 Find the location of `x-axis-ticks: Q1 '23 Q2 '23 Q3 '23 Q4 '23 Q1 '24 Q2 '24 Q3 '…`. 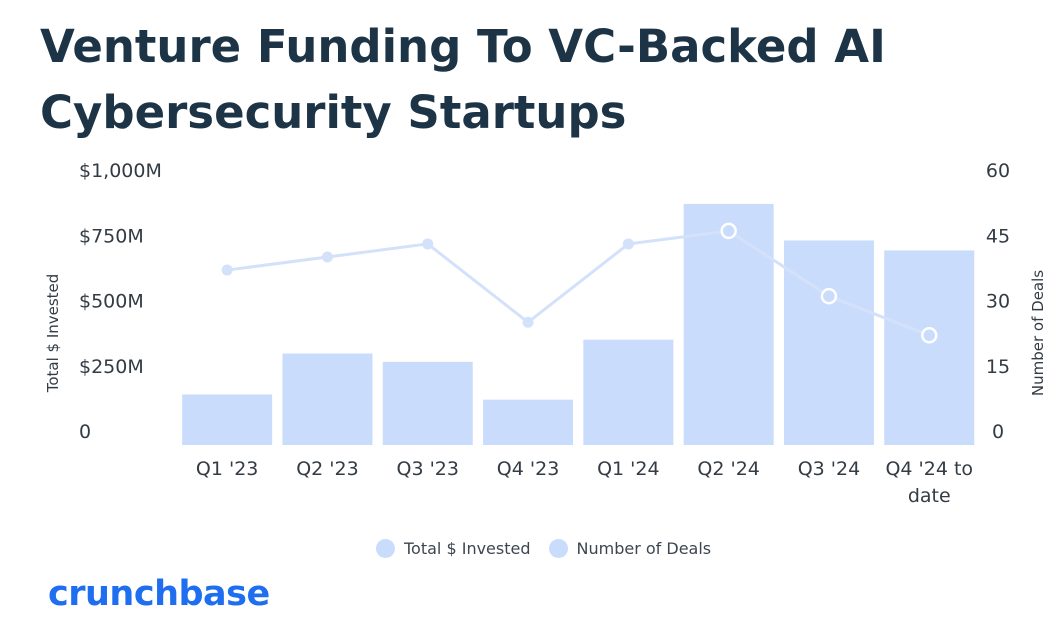

x-axis-ticks: Q1 '23 Q2 '23 Q3 '23 Q4 '23 Q1 '24 Q2 '24 Q3 '… is located at coordinates (584, 482).